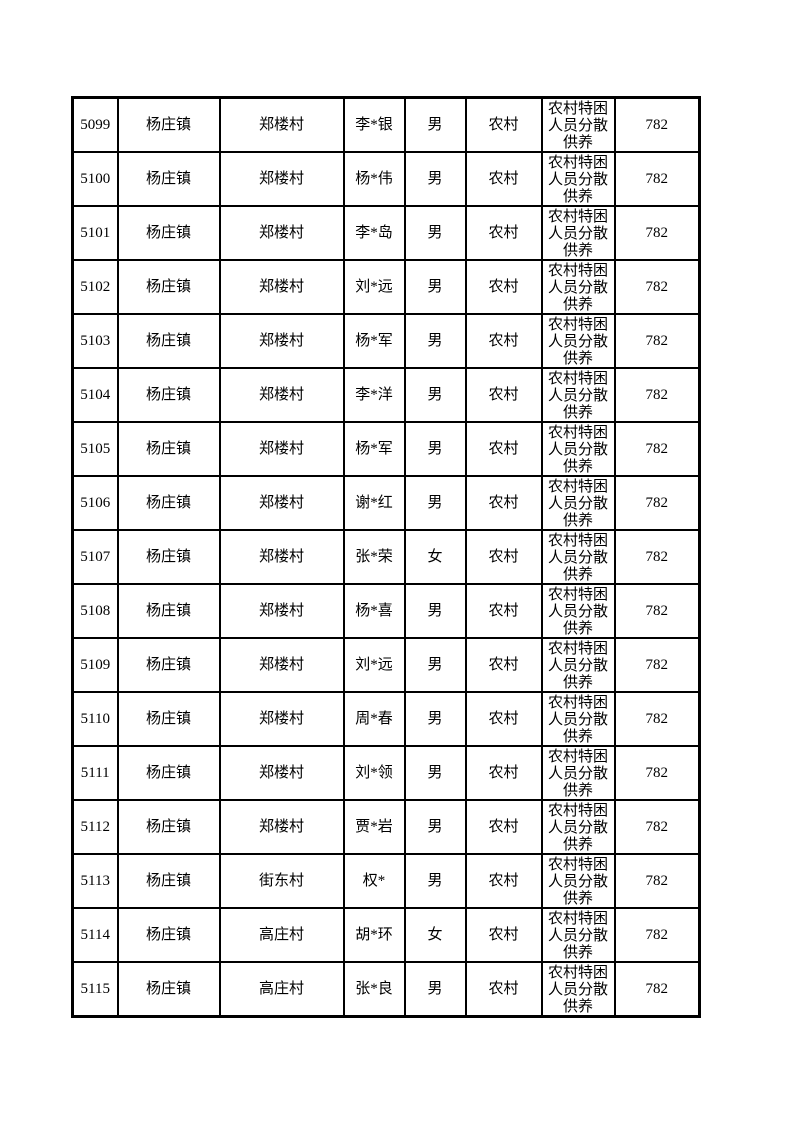  Describe the element at coordinates (374, 124) in the screenshot. I see `cell-name: 李*银` at that location.